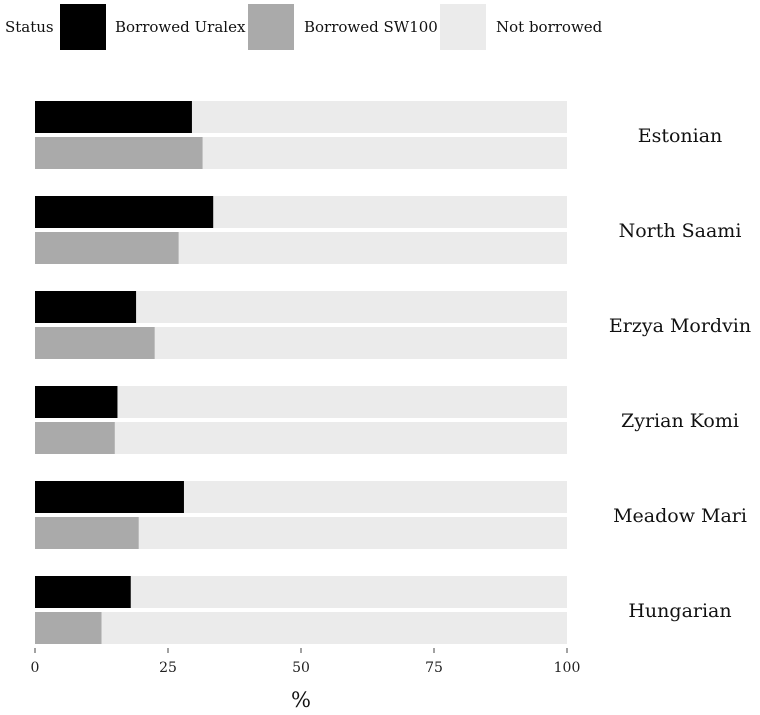 Image resolution: width=760 pixels, height=715 pixels. I want to click on legend-swatch-borrowed-sw100, so click(271, 27).